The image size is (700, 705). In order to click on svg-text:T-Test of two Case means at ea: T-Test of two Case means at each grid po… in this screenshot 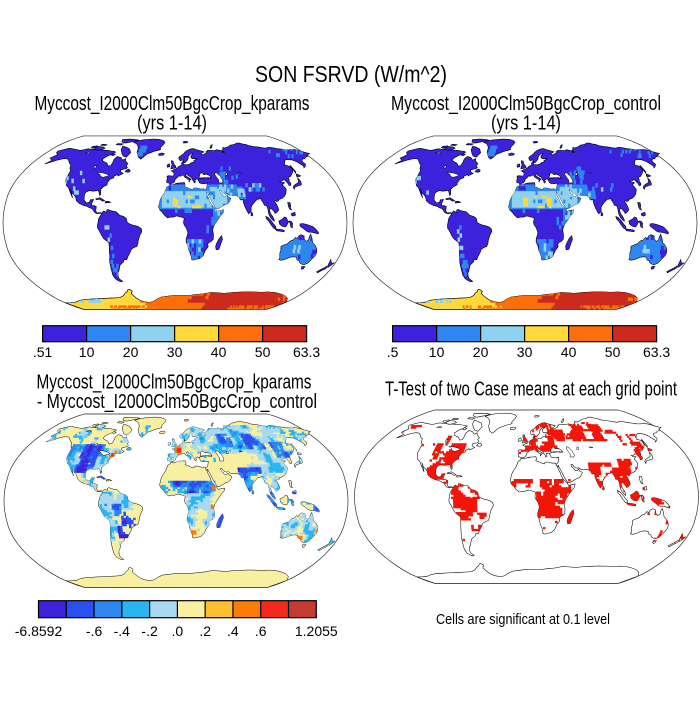, I will do `click(531, 389)`.